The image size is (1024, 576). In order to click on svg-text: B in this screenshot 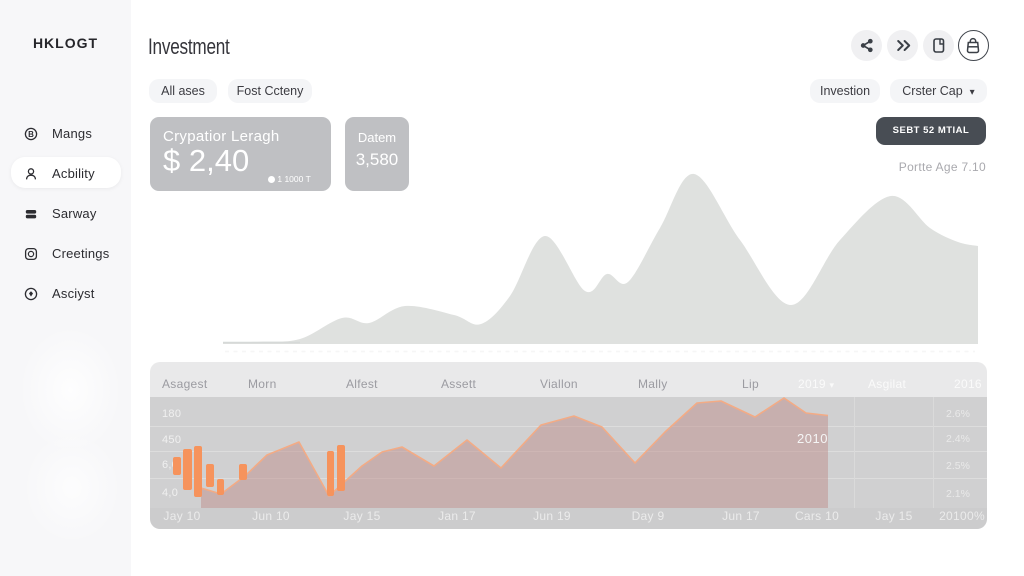, I will do `click(31, 134)`.